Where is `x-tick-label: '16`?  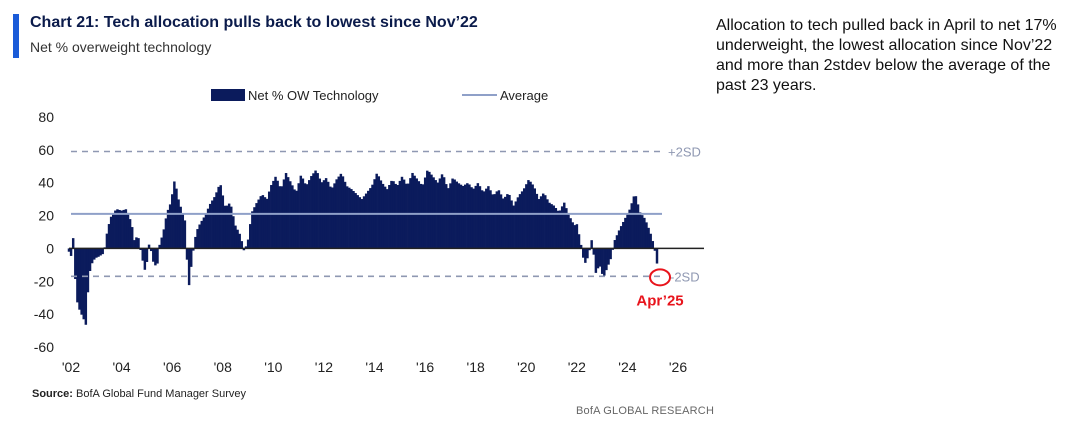 x-tick-label: '16 is located at coordinates (425, 367).